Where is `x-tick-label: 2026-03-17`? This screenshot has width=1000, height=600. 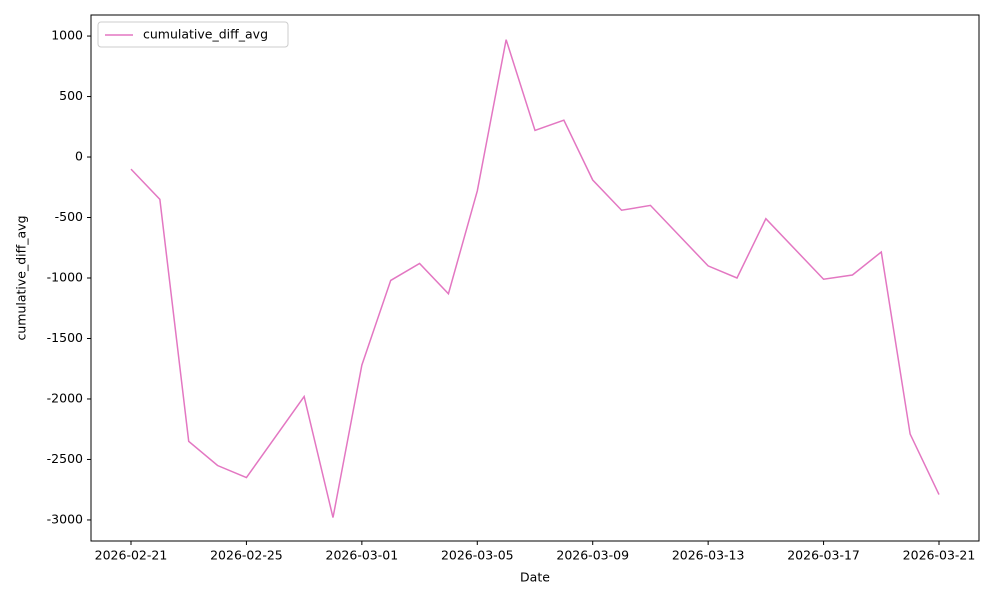 x-tick-label: 2026-03-17 is located at coordinates (823, 555).